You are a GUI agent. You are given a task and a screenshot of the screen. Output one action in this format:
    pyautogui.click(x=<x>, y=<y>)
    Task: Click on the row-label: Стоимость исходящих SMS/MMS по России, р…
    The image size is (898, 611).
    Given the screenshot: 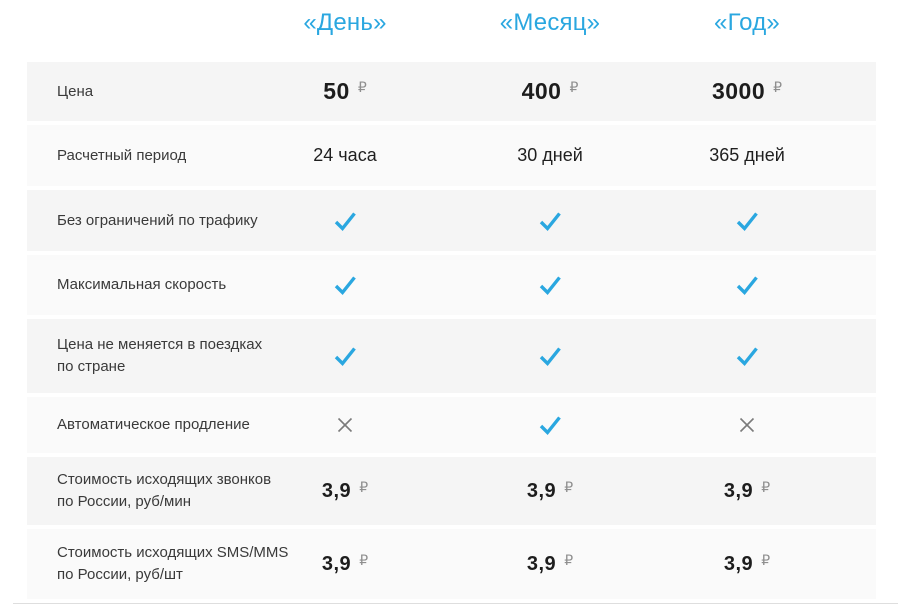 What is the action you would take?
    pyautogui.click(x=157, y=564)
    